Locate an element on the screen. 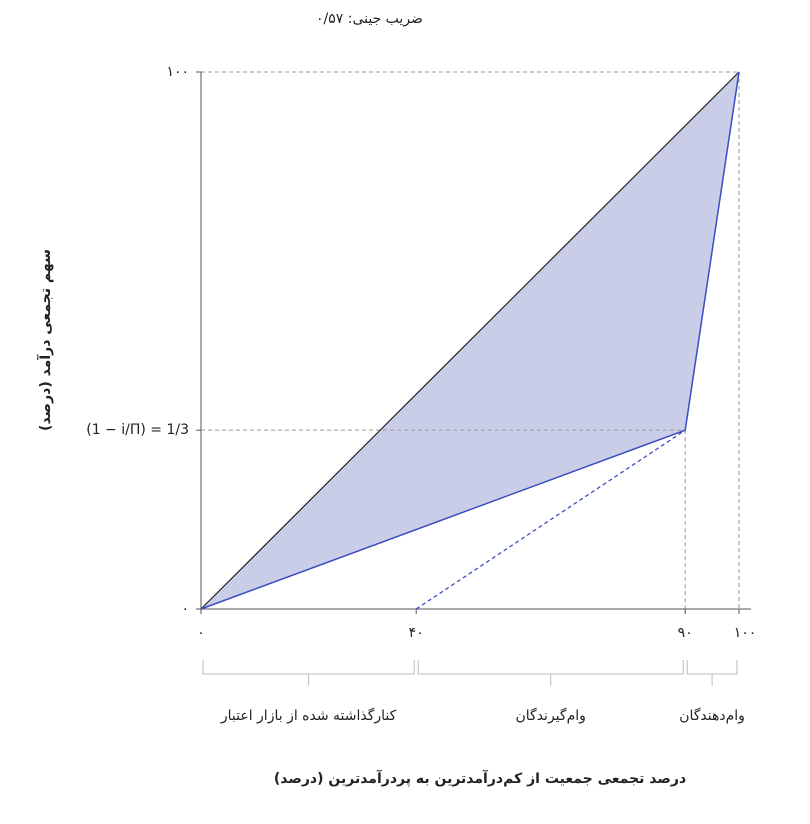 This screenshot has height=824, width=810. group-label: وام‌گیرندگان is located at coordinates (551, 715).